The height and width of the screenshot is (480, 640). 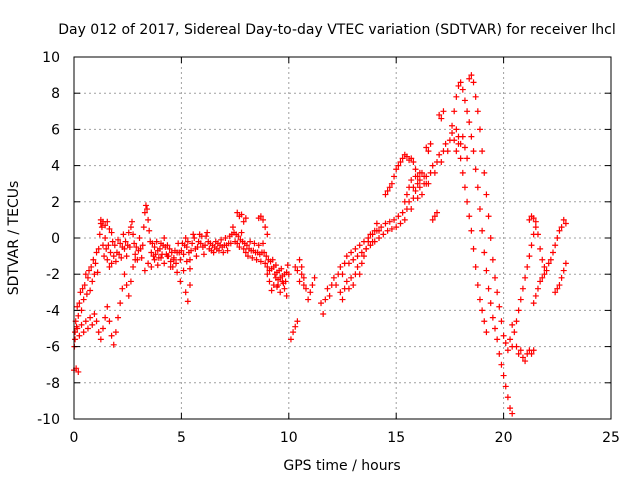 What do you see at coordinates (396, 438) in the screenshot?
I see `x-tick-label: 15` at bounding box center [396, 438].